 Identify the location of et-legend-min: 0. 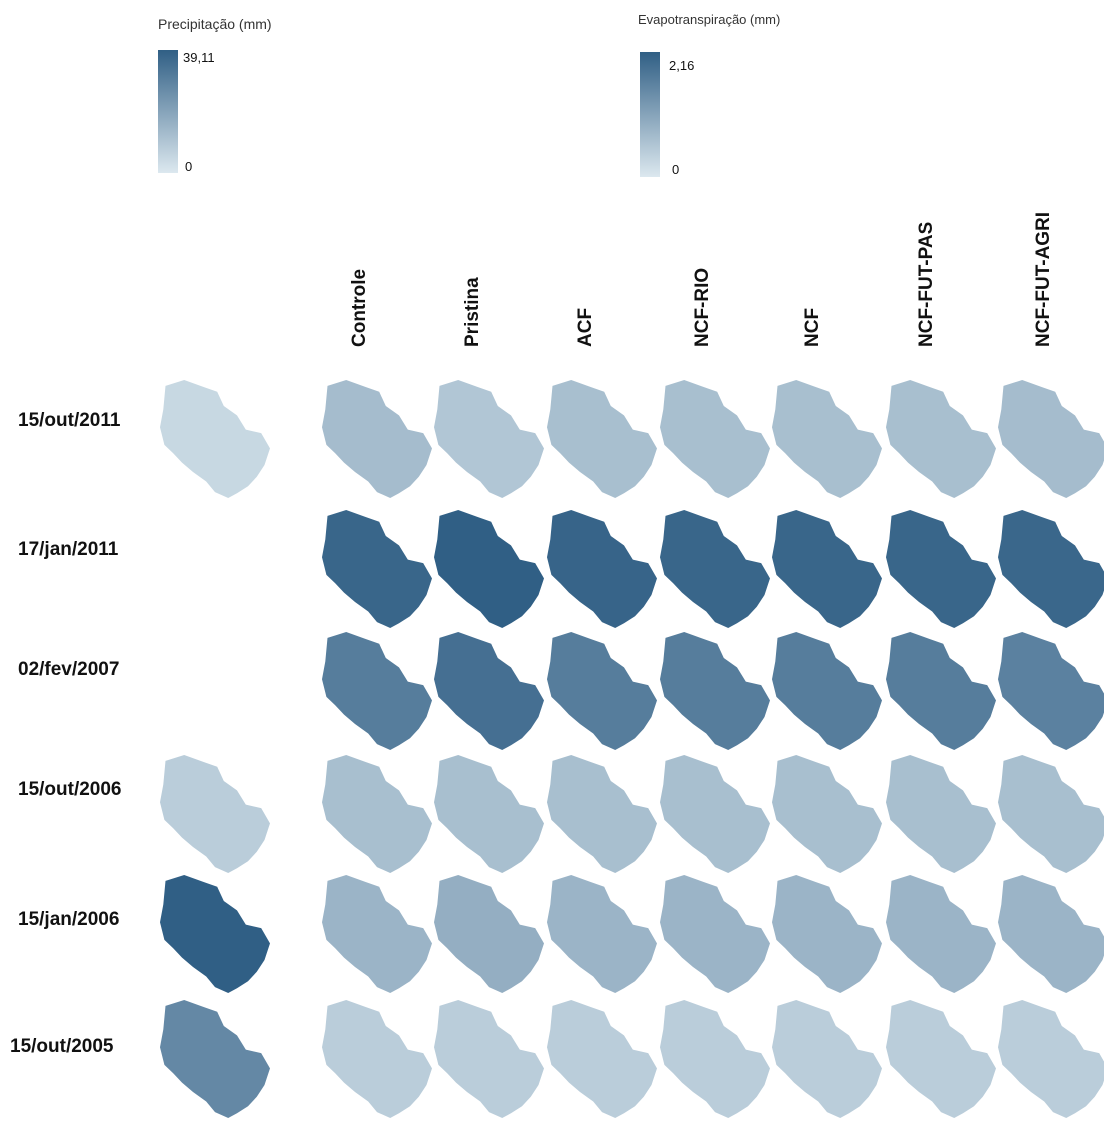
(676, 169).